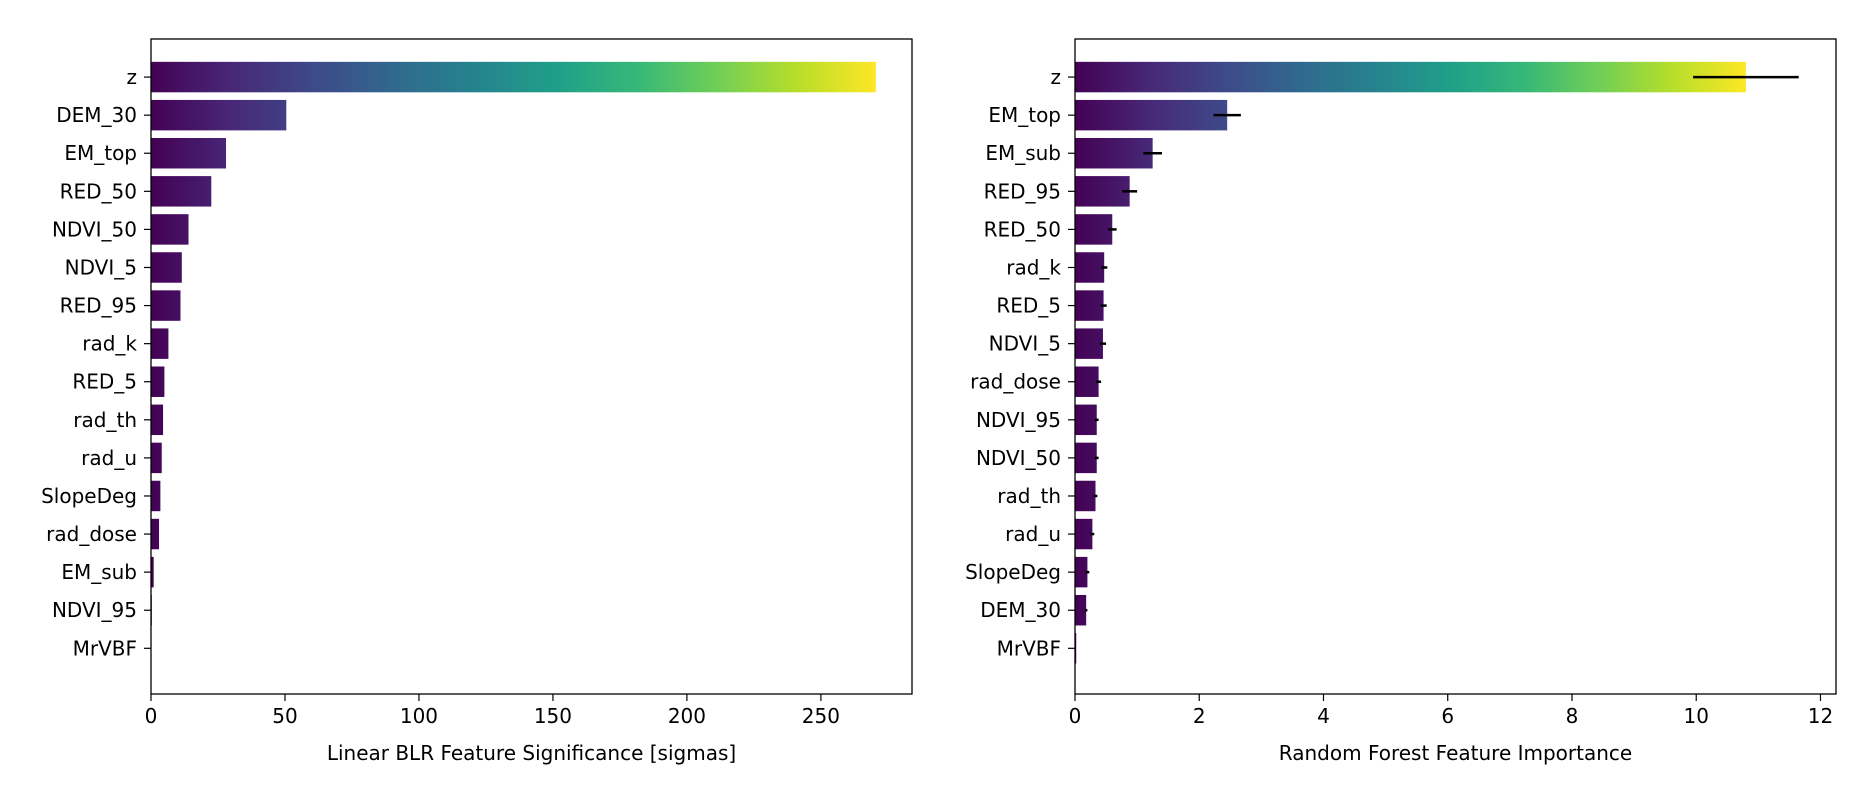 This screenshot has width=1866, height=786. Describe the element at coordinates (1820, 716) in the screenshot. I see `x-tick-label: 12` at that location.